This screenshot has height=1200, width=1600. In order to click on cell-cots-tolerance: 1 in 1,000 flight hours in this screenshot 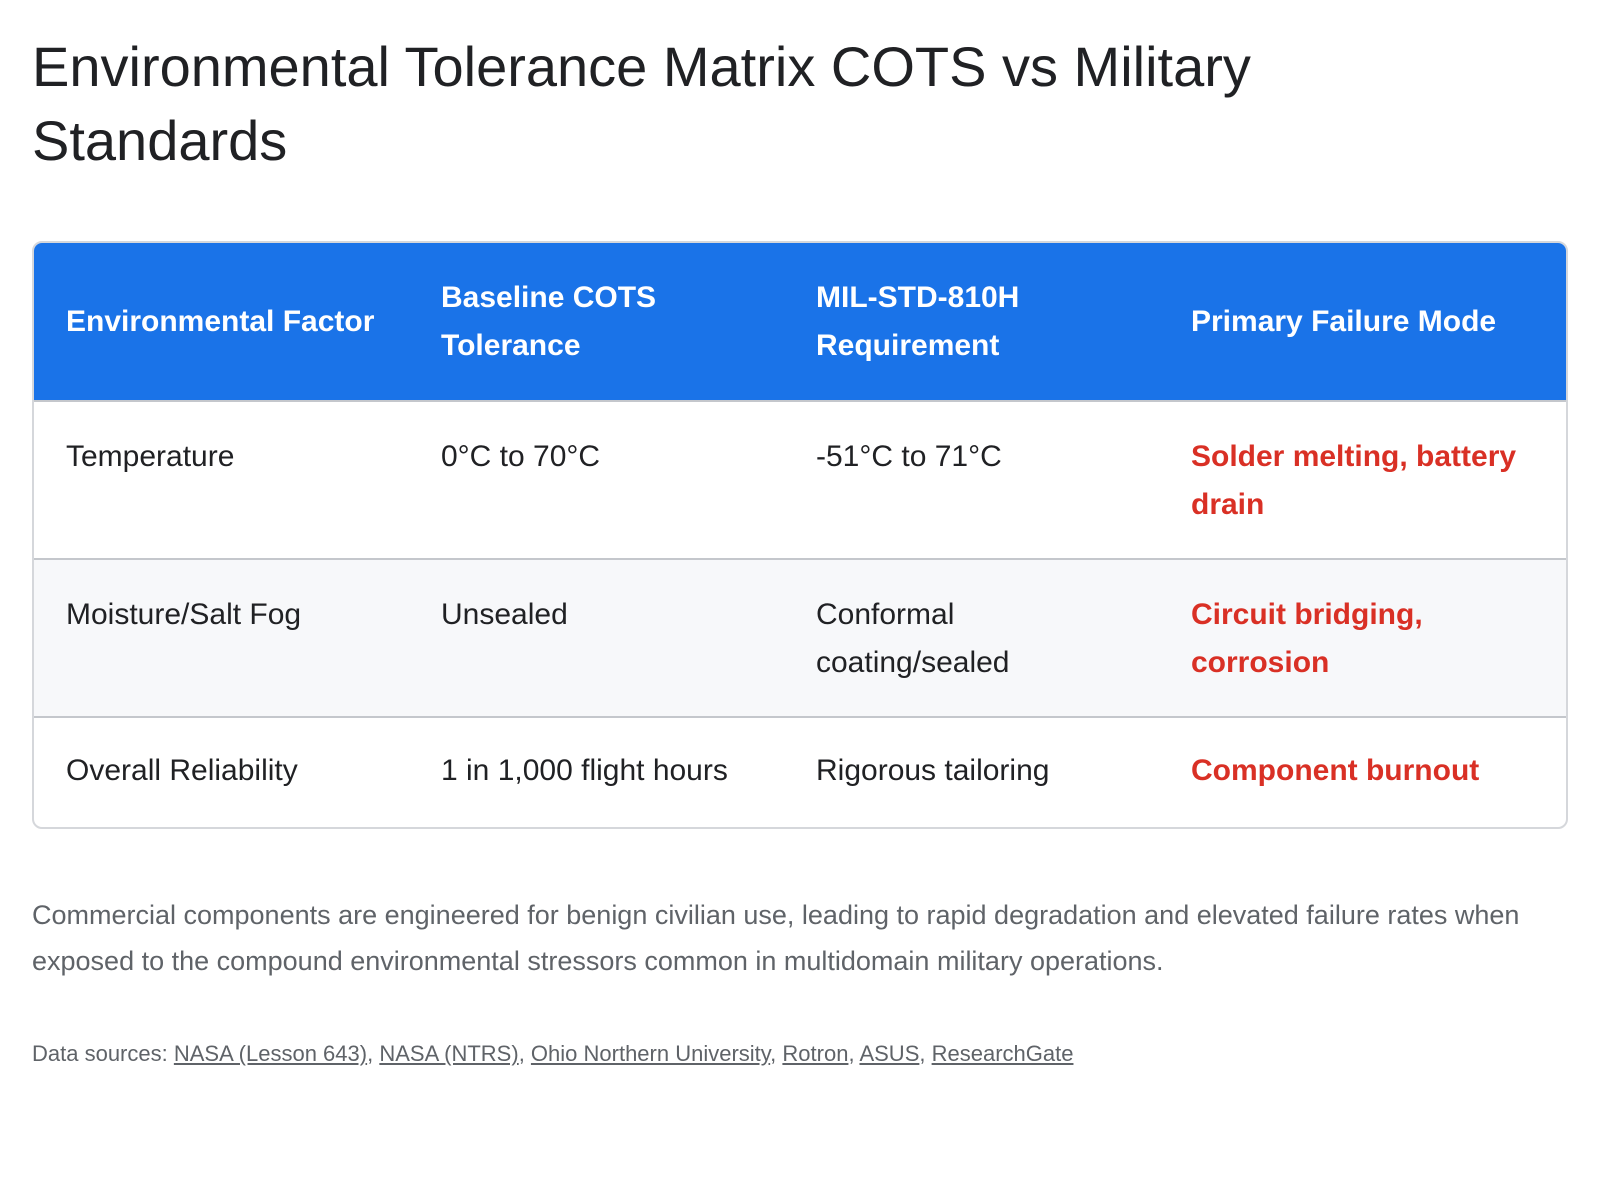, I will do `click(584, 770)`.